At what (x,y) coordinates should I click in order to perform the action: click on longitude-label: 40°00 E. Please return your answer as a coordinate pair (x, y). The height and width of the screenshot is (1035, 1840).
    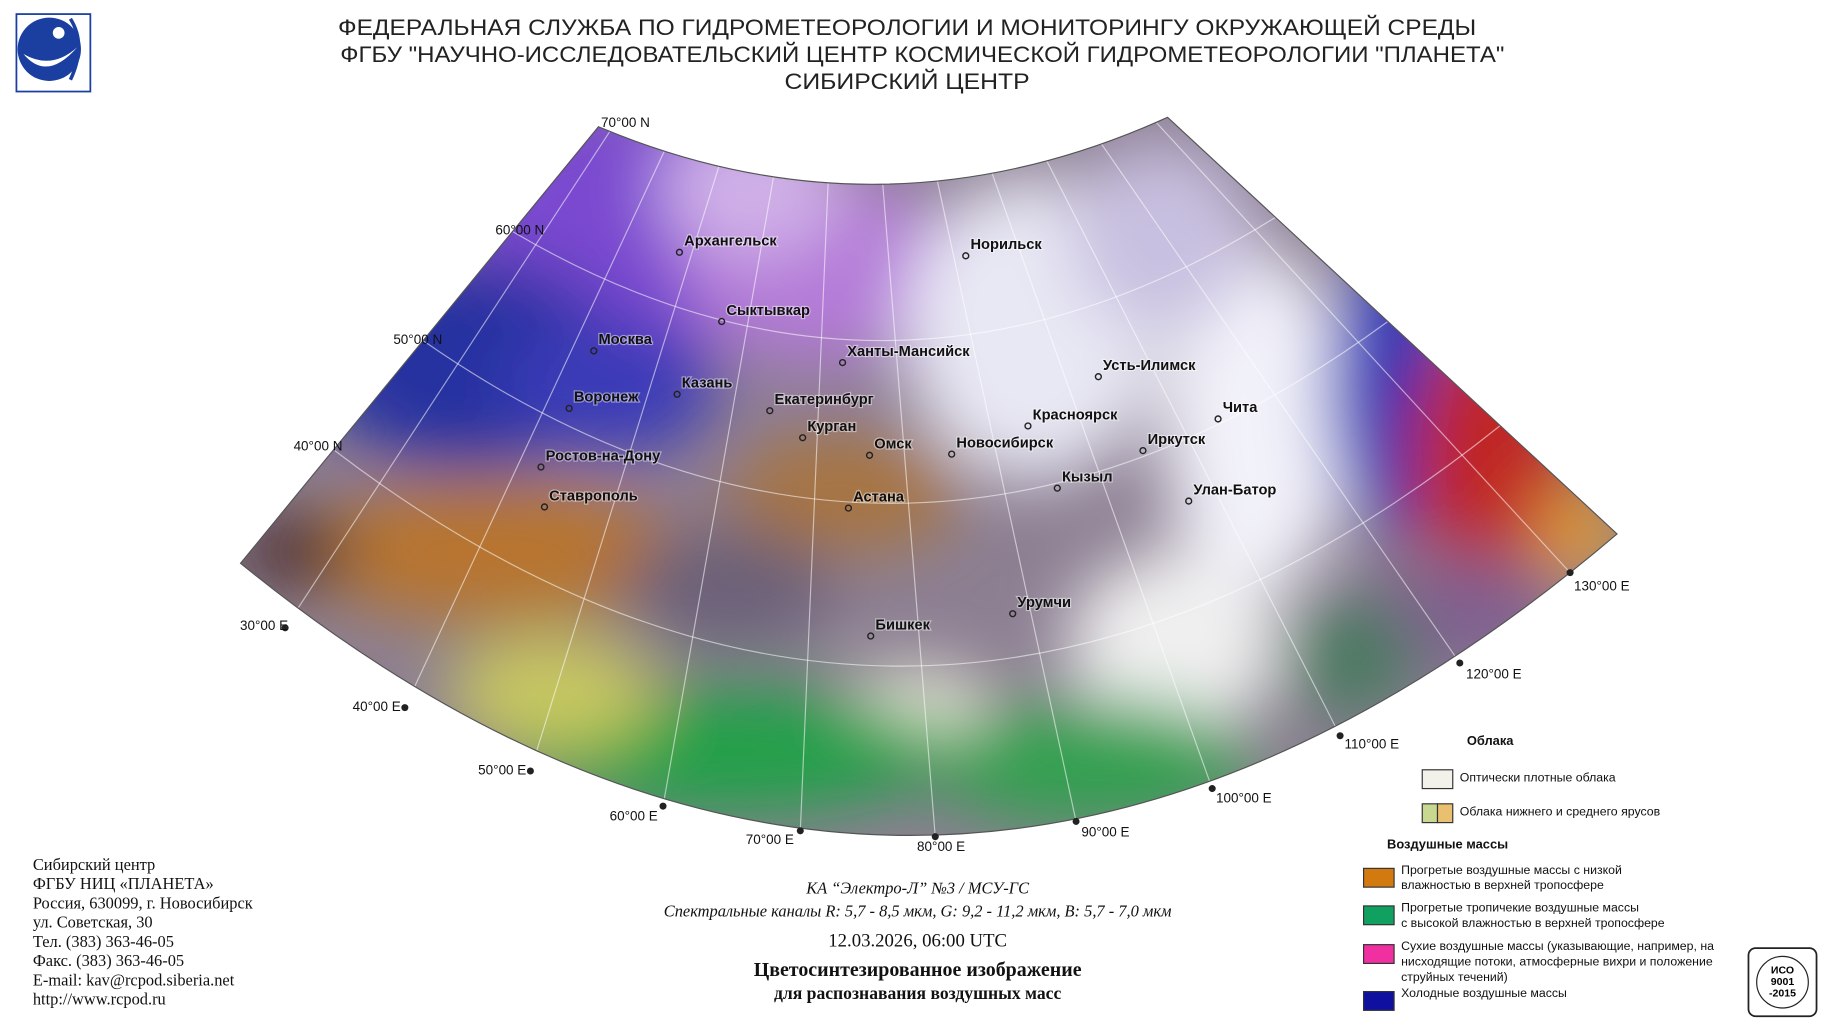
    Looking at the image, I should click on (377, 706).